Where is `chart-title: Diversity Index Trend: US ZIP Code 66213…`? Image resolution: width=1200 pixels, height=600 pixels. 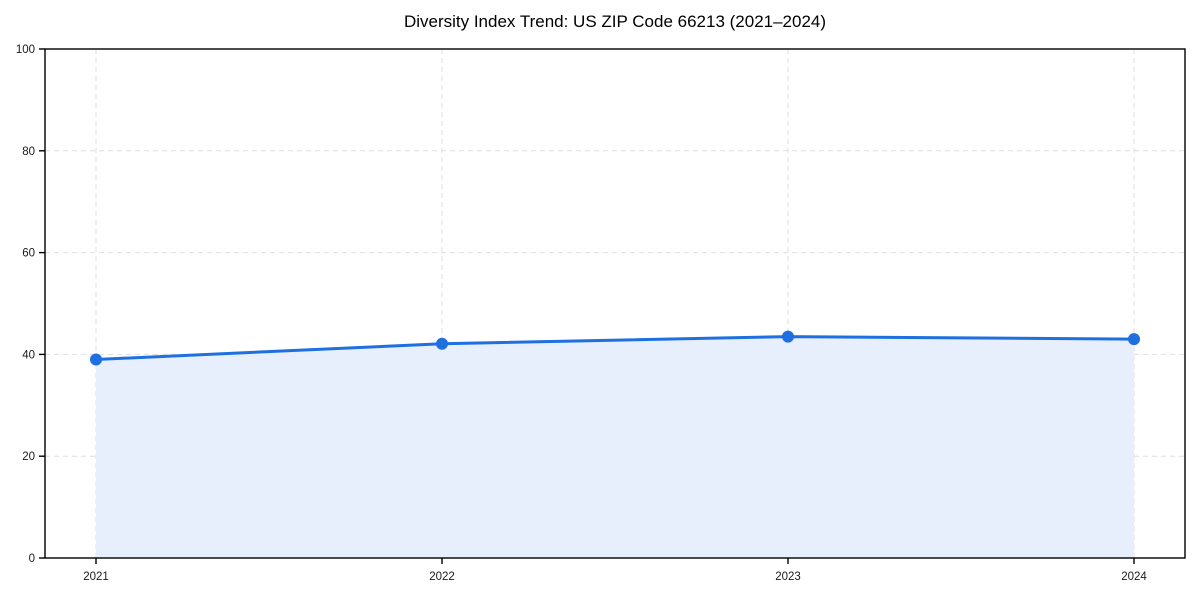 chart-title: Diversity Index Trend: US ZIP Code 66213… is located at coordinates (615, 21).